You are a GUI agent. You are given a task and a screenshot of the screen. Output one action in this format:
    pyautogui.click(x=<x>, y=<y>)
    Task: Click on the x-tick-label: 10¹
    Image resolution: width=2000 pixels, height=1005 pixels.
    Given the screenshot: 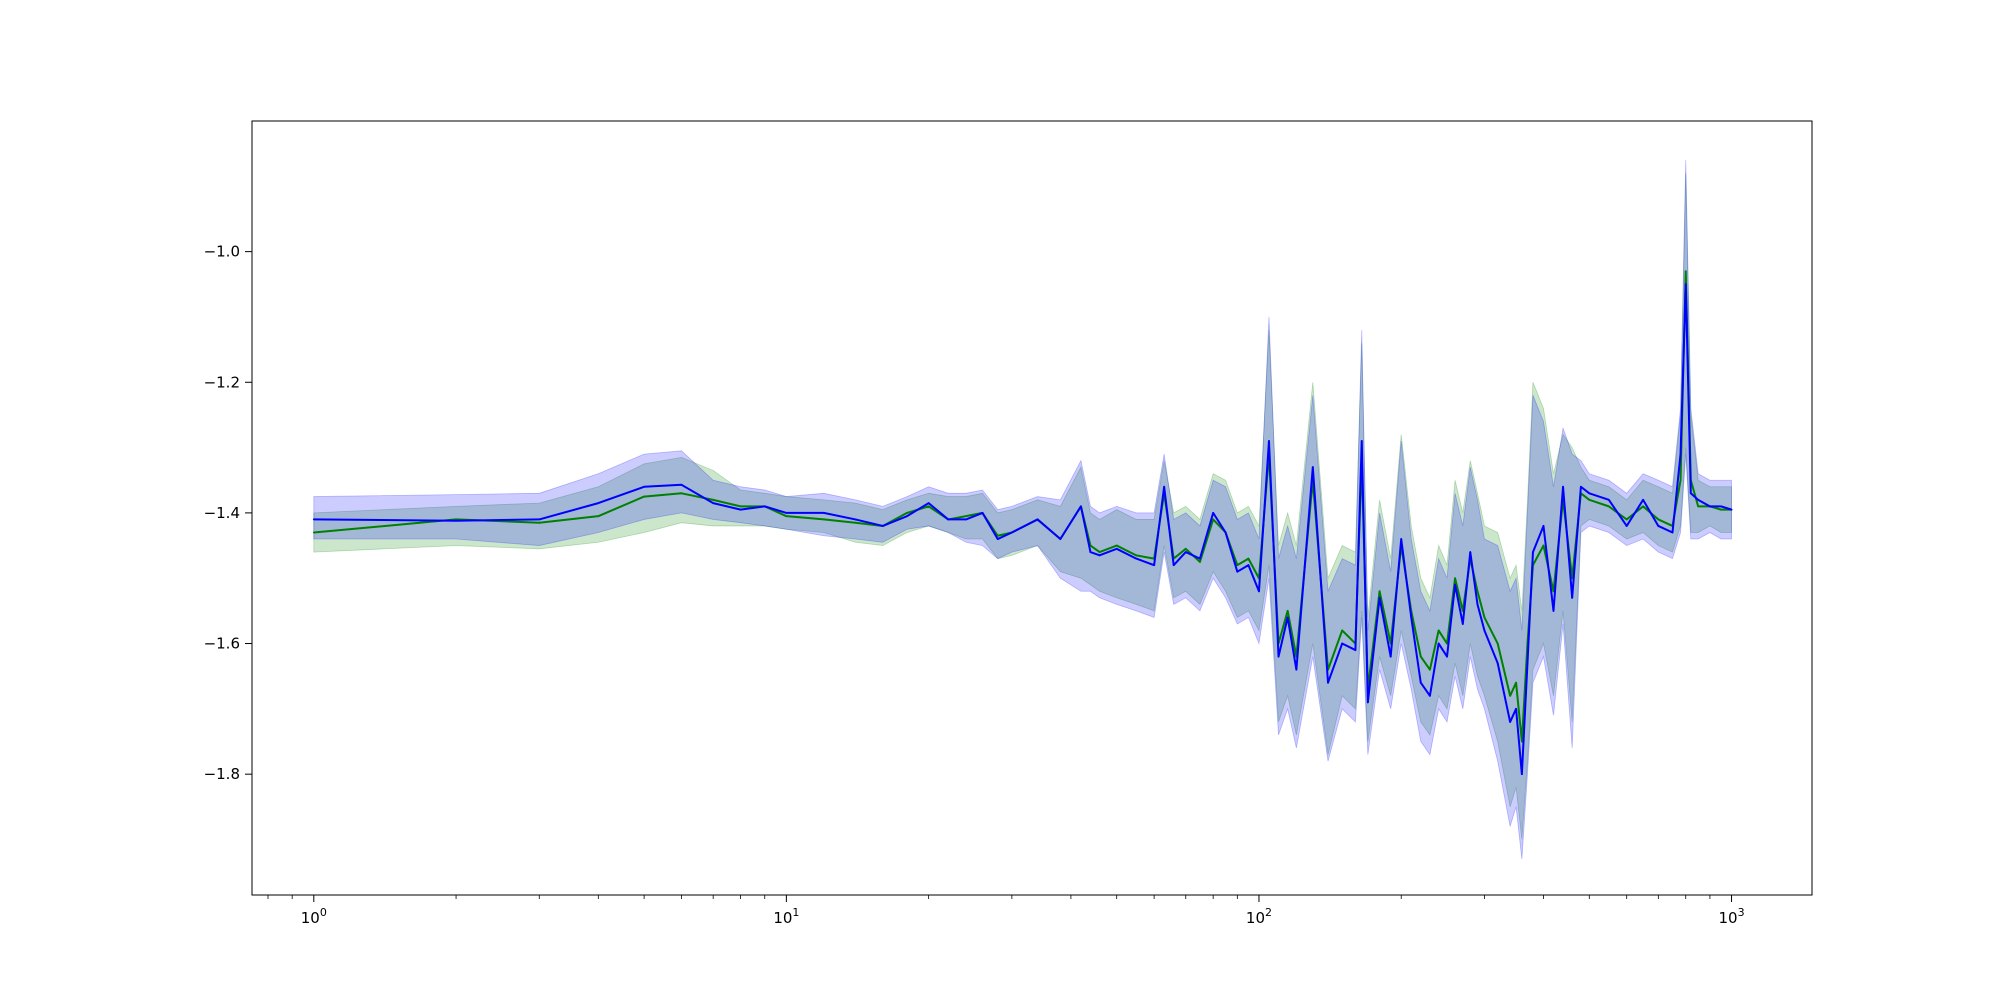 What is the action you would take?
    pyautogui.click(x=786, y=916)
    